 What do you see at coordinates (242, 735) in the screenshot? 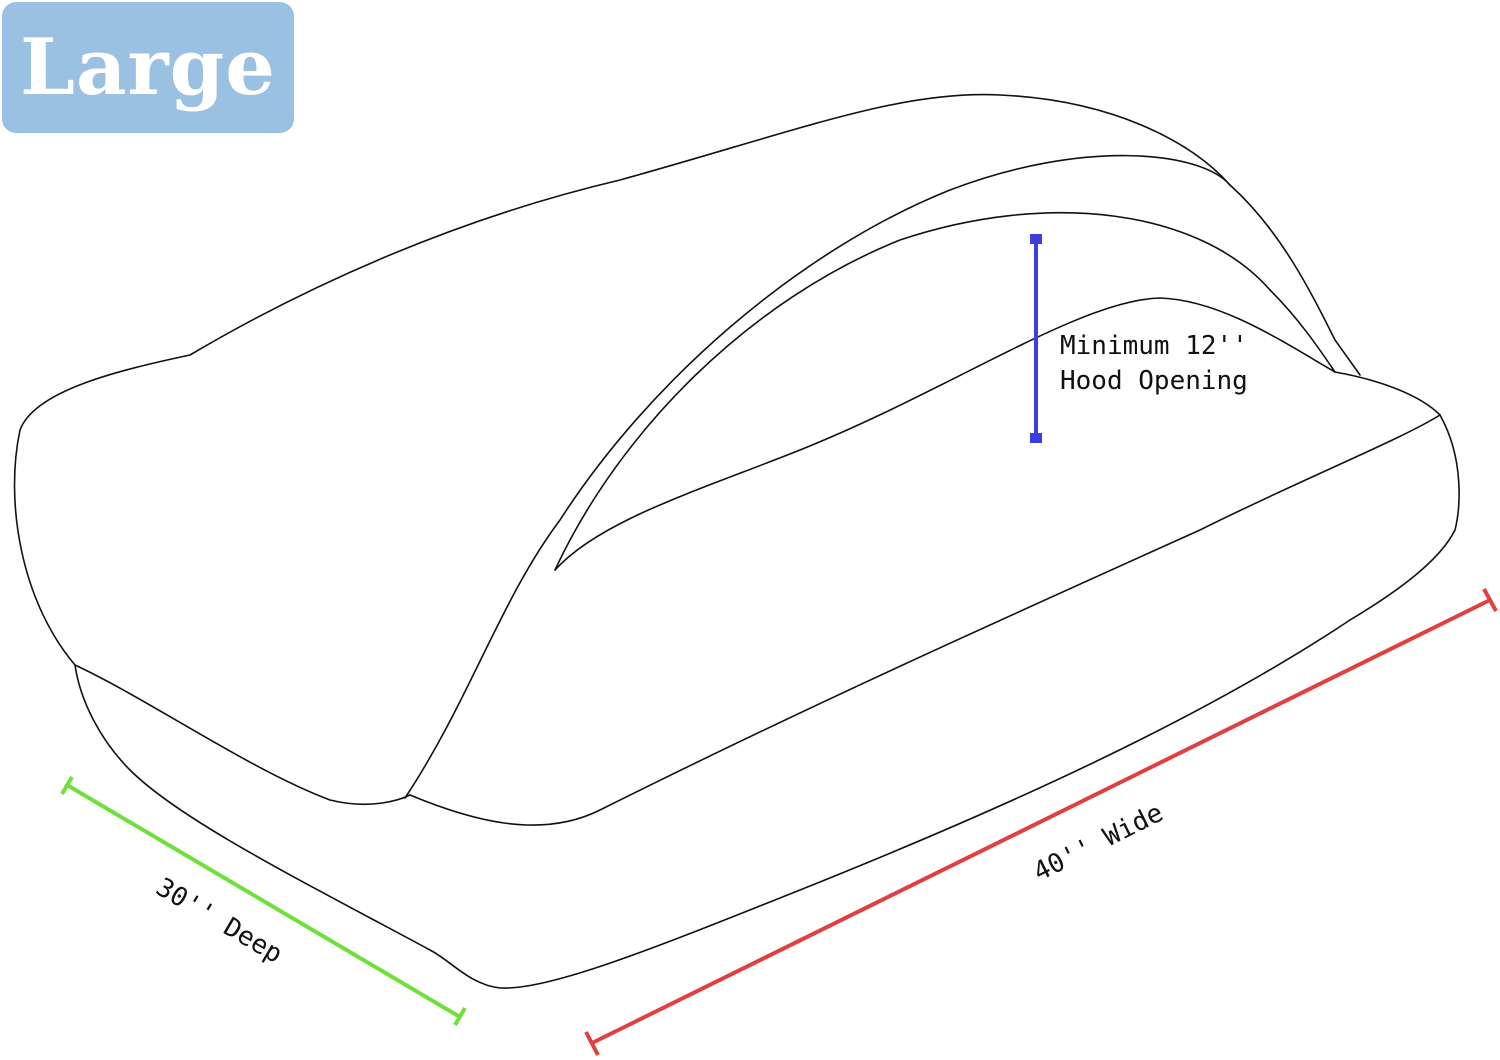
I see `left-pillow-edge` at bounding box center [242, 735].